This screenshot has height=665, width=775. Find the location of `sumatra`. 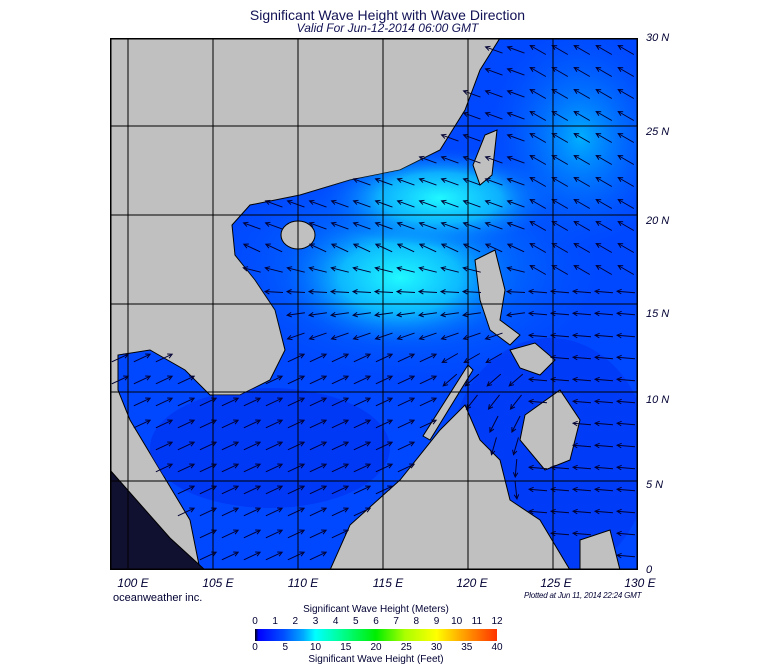

sumatra is located at coordinates (158, 519).